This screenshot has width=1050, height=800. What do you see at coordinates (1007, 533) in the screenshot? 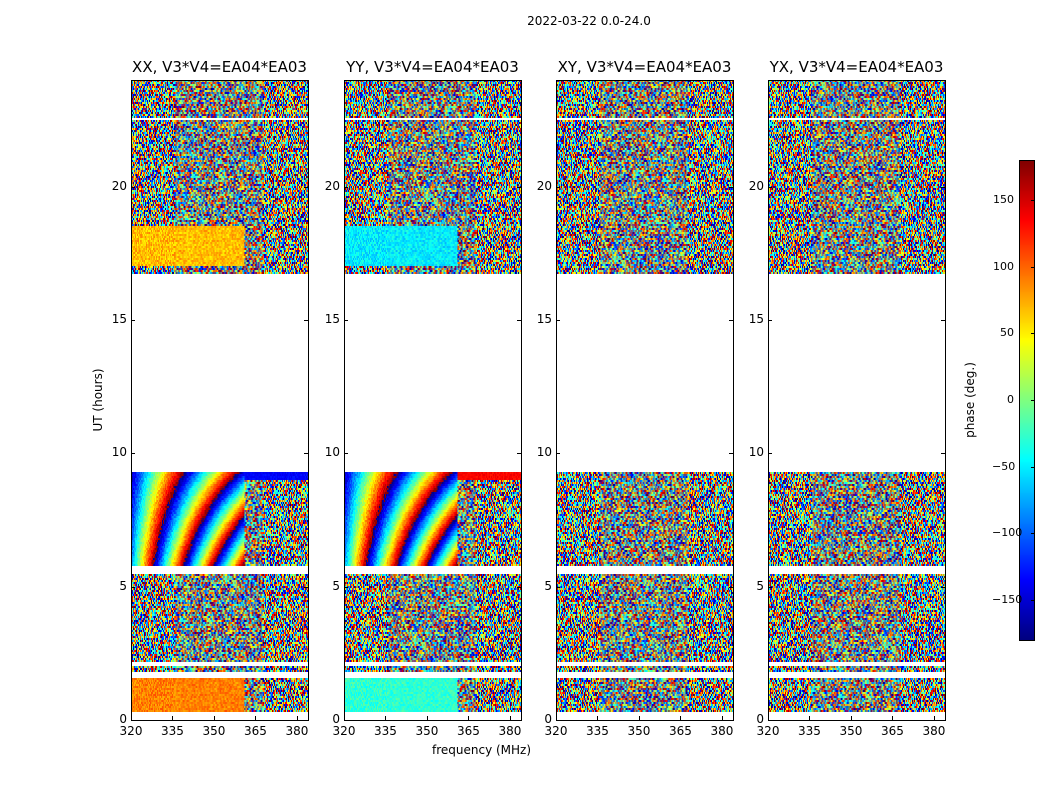
I see `colorbar-tick-label: −100` at bounding box center [1007, 533].